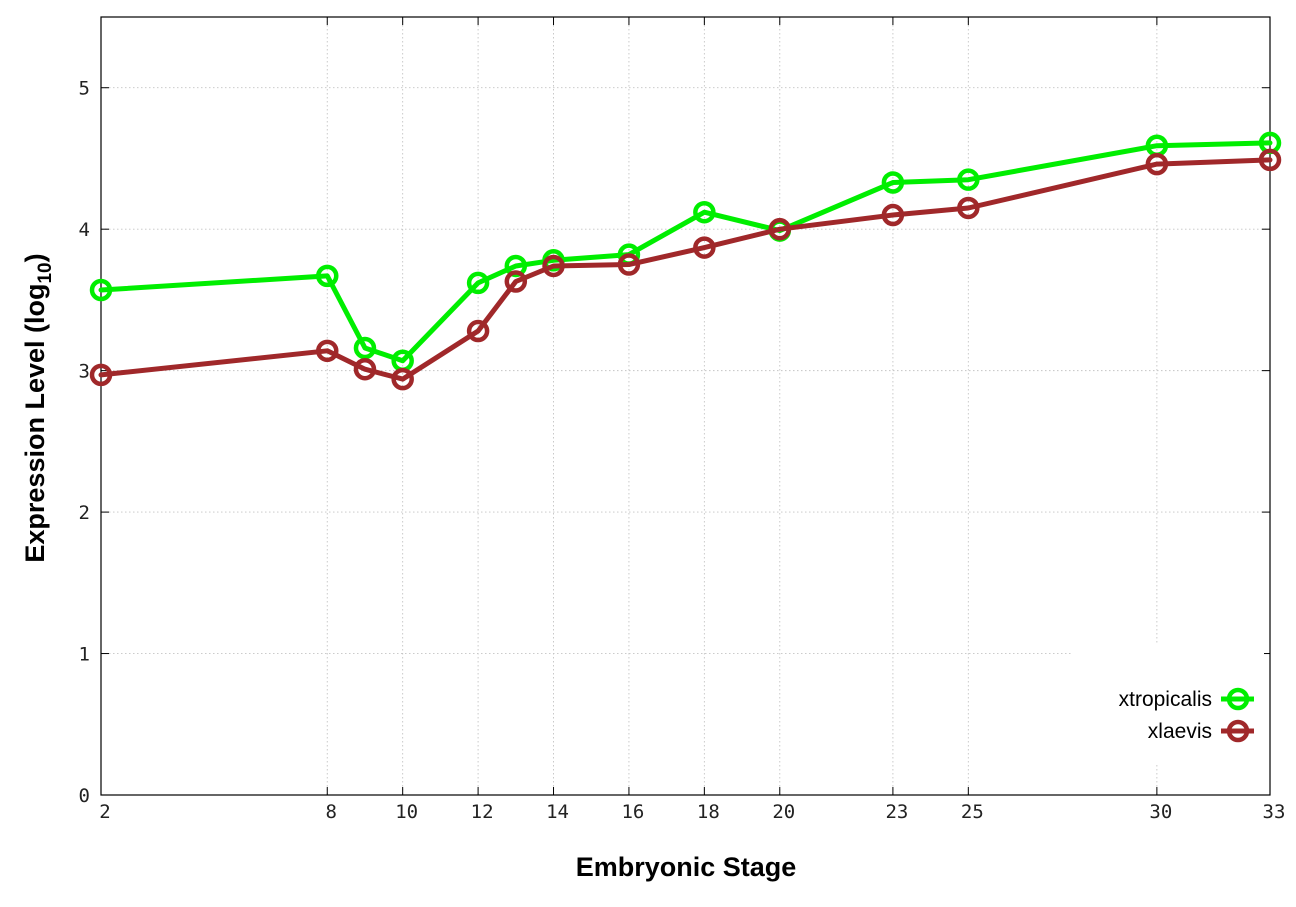 This screenshot has width=1296, height=907. What do you see at coordinates (1274, 812) in the screenshot?
I see `x-tick-label: 33` at bounding box center [1274, 812].